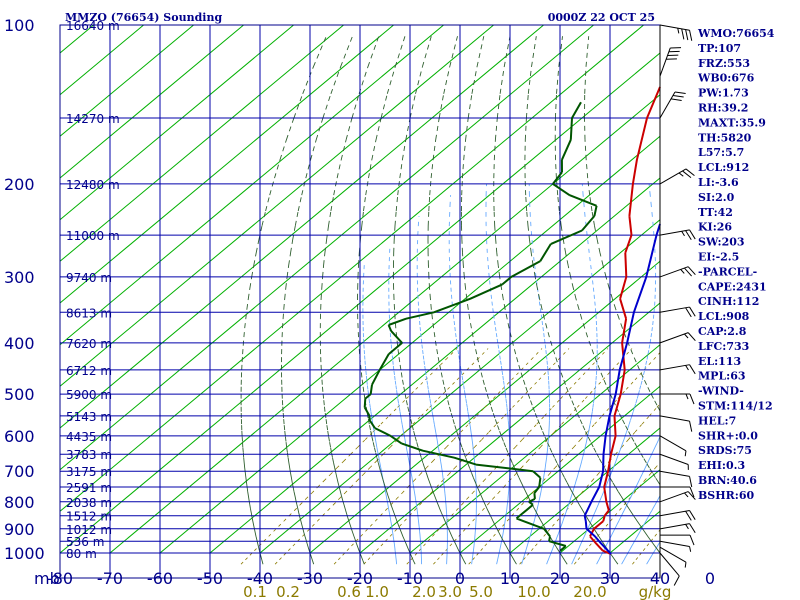 The width and height of the screenshot is (800, 600). Describe the element at coordinates (601, 17) in the screenshot. I see `sounding-time: 0000Z 22 OCT 25` at that location.